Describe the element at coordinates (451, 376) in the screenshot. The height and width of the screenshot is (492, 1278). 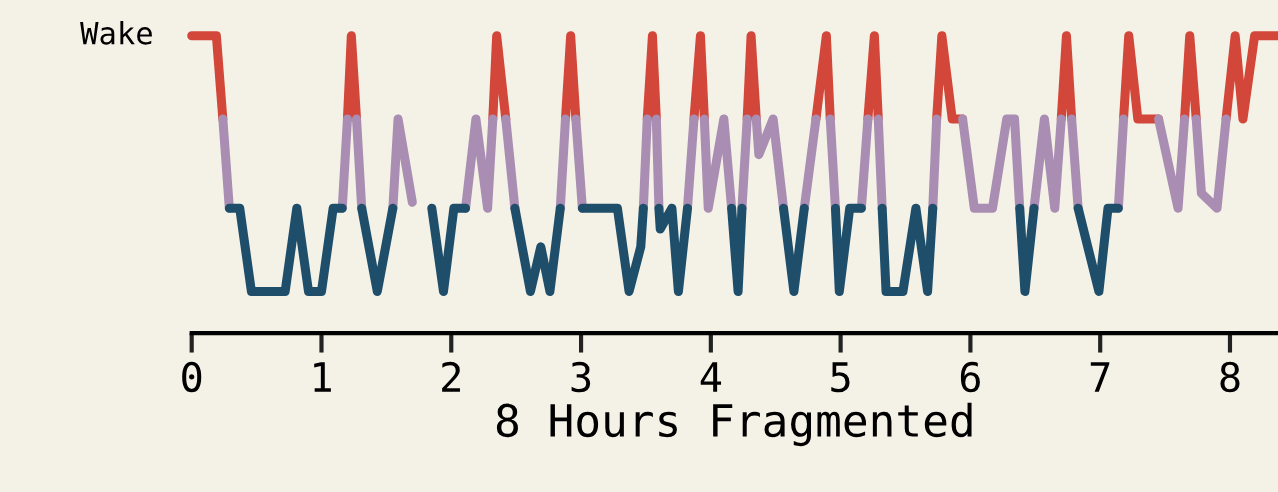
I see `x-tick-label: 2` at that location.